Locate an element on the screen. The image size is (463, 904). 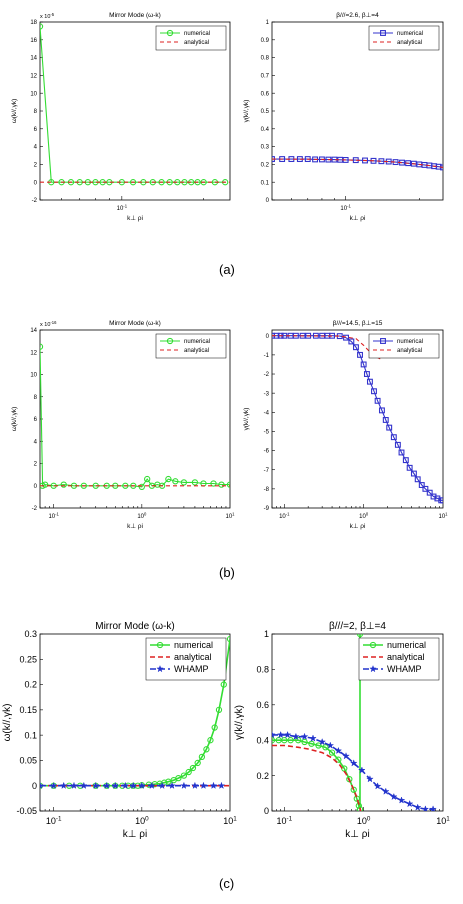
legend-box is located at coordinates (404, 38).